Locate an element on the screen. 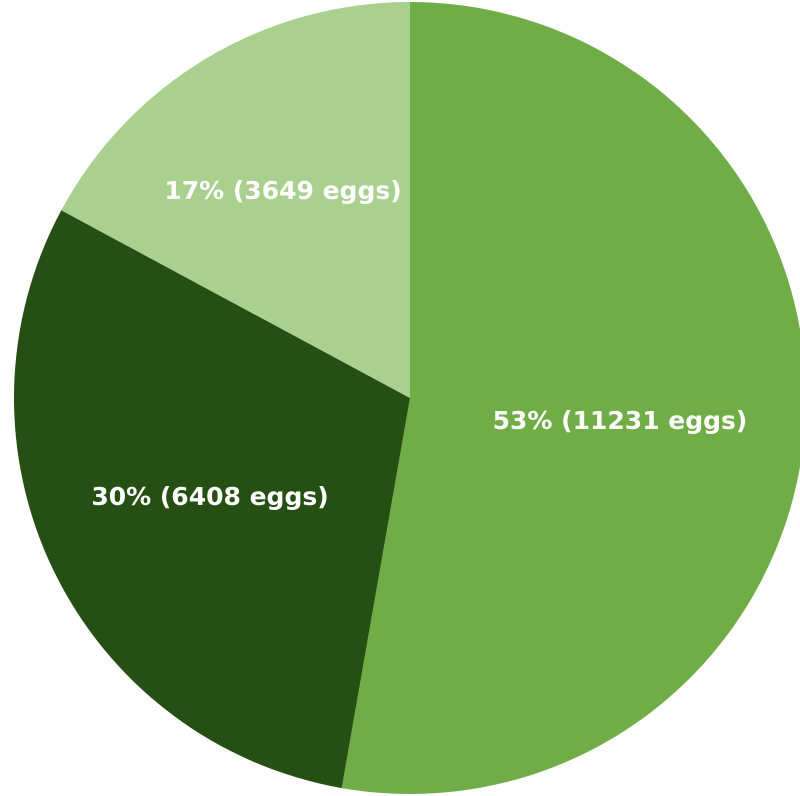 This screenshot has height=796, width=800. slice-data-label: 30% (6408 eggs) is located at coordinates (209, 496).